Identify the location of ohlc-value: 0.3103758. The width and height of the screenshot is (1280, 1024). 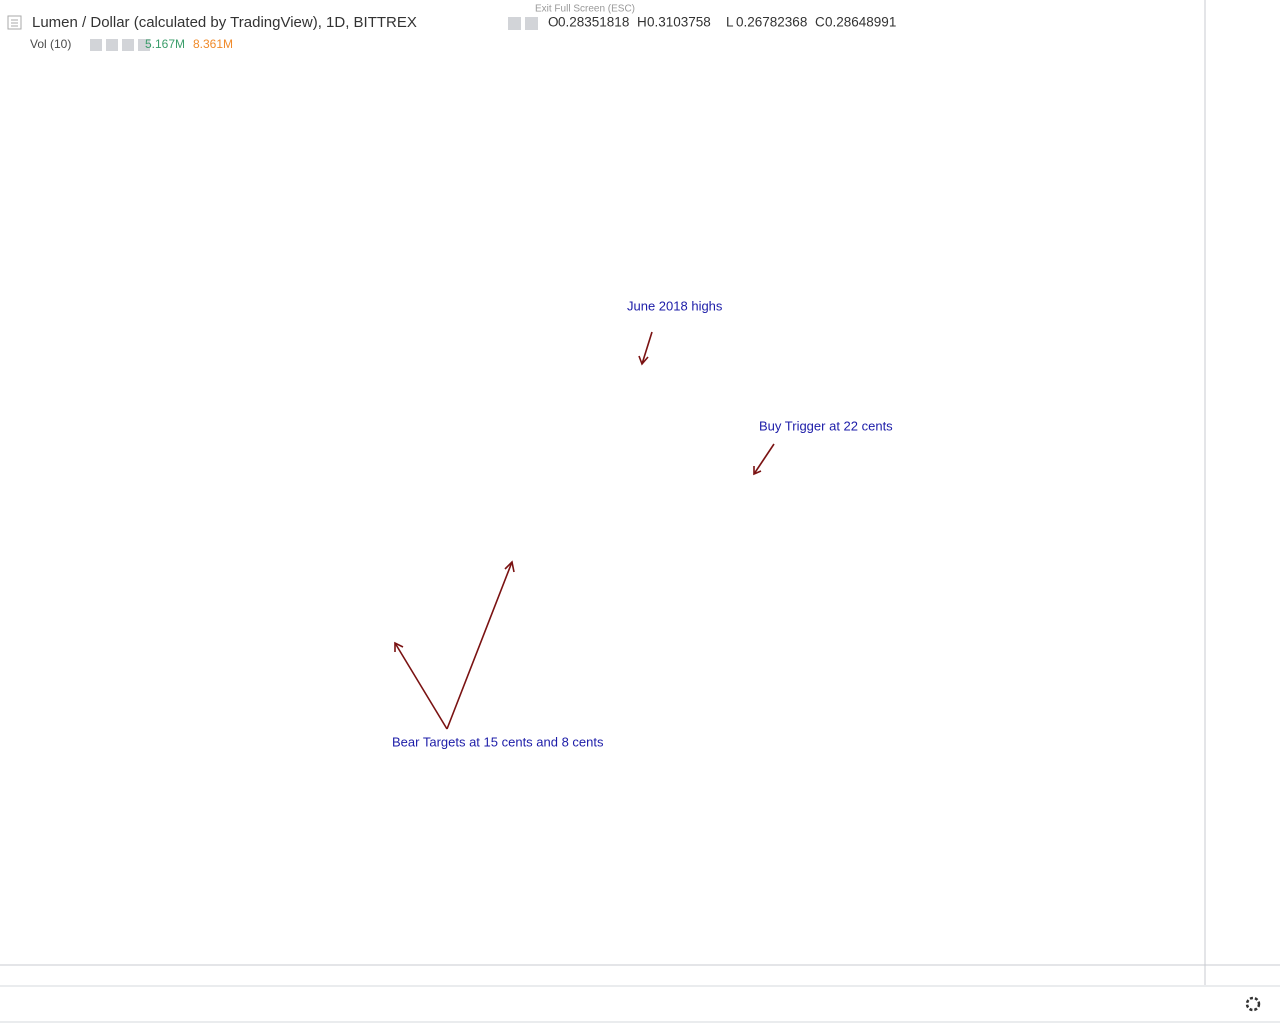
(679, 22).